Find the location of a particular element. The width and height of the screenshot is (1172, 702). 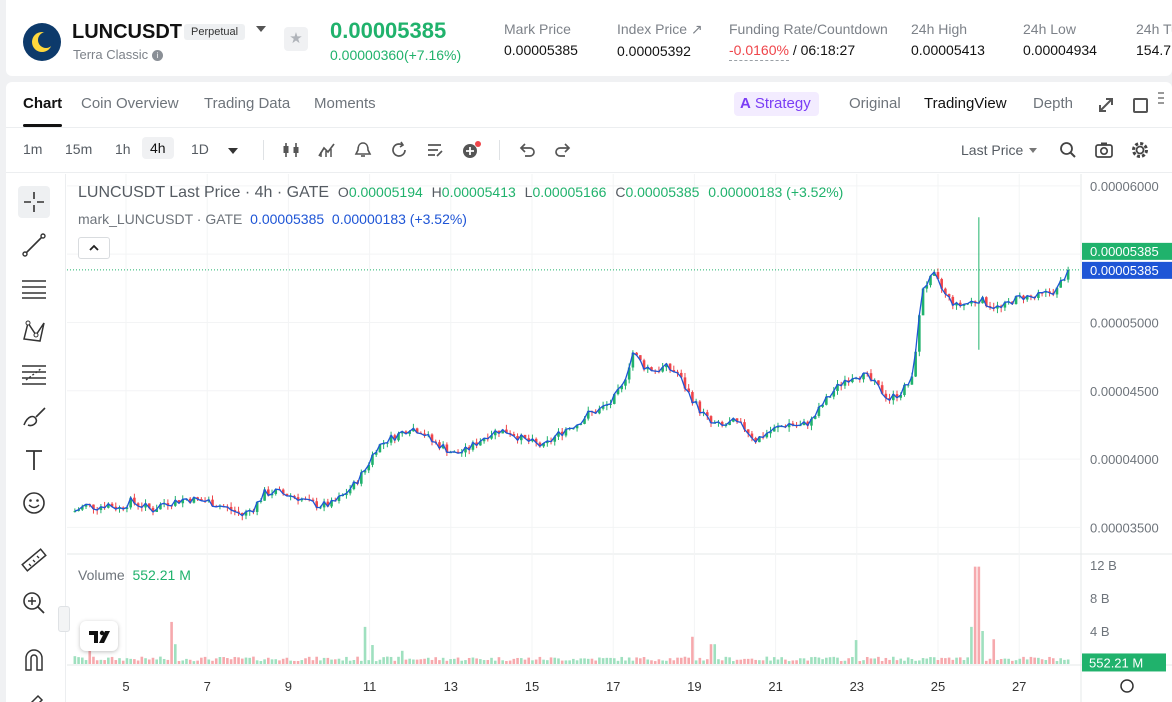

timeframe-1d: 1D is located at coordinates (200, 149).